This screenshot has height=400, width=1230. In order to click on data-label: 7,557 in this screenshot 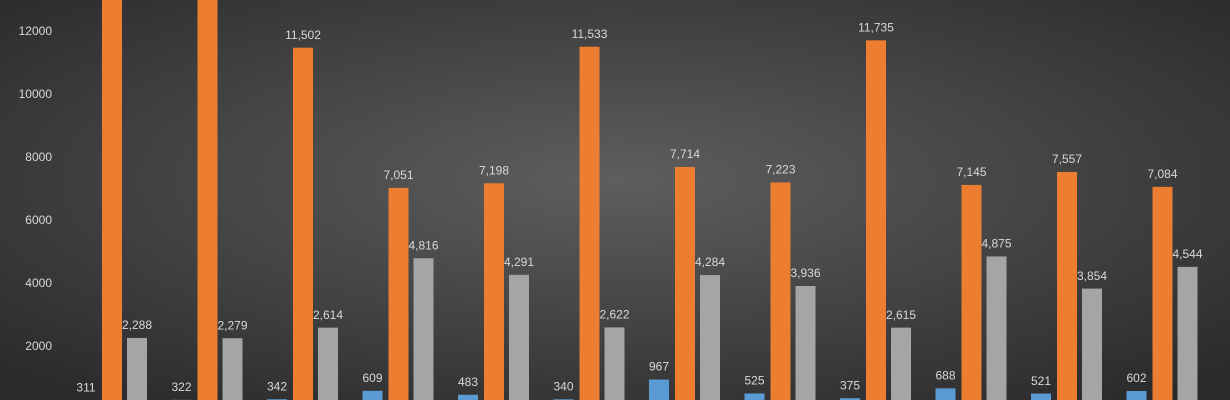, I will do `click(1067, 159)`.